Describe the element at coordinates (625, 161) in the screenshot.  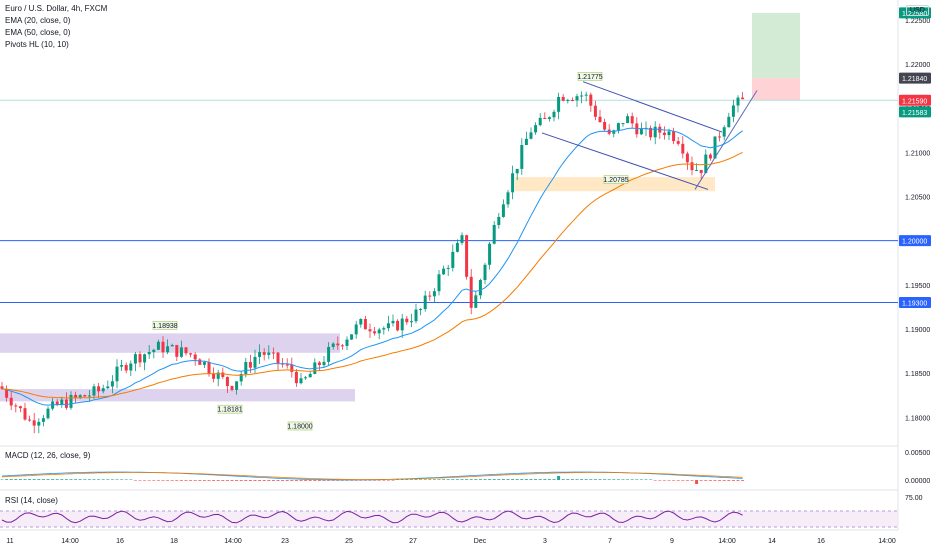
I see `channel-lower-line` at that location.